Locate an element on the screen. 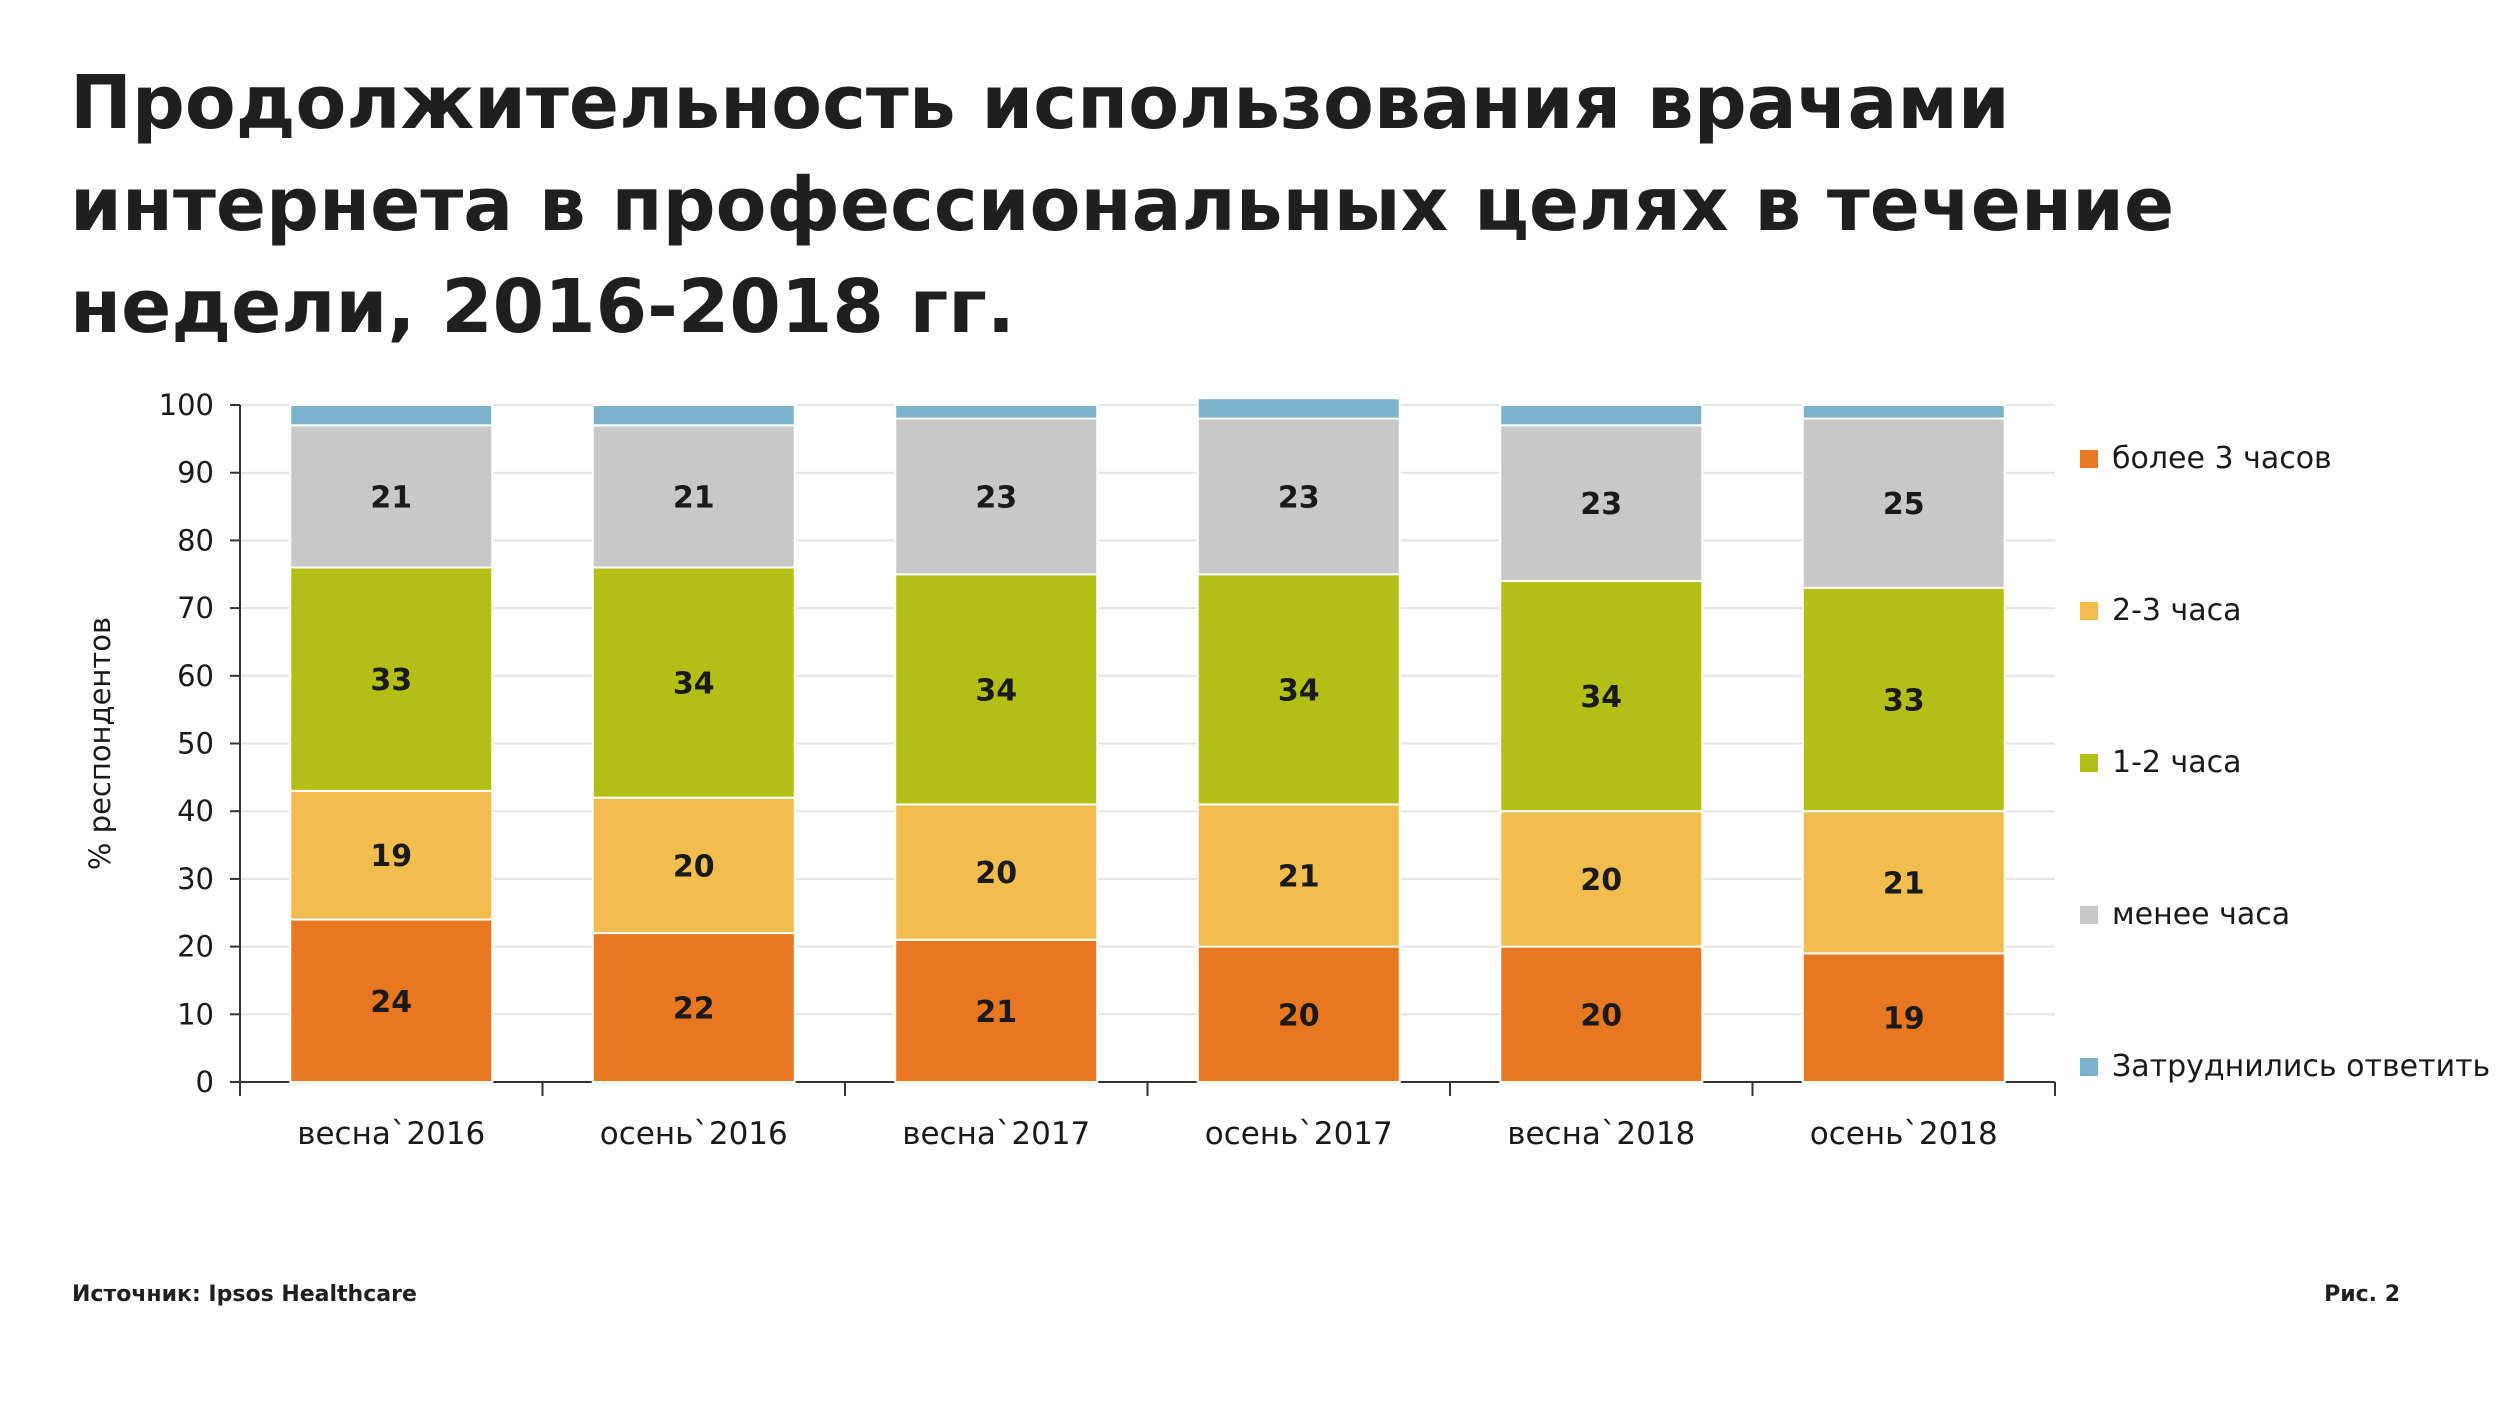  y-tick-label: 90 is located at coordinates (195, 473).